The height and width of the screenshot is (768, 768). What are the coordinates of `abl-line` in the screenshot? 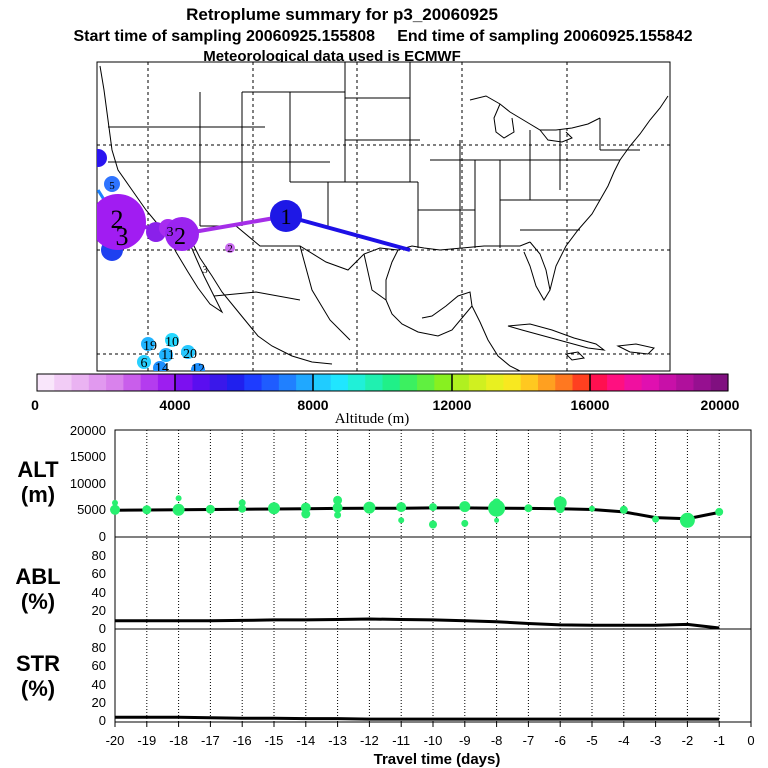 It's located at (417, 623).